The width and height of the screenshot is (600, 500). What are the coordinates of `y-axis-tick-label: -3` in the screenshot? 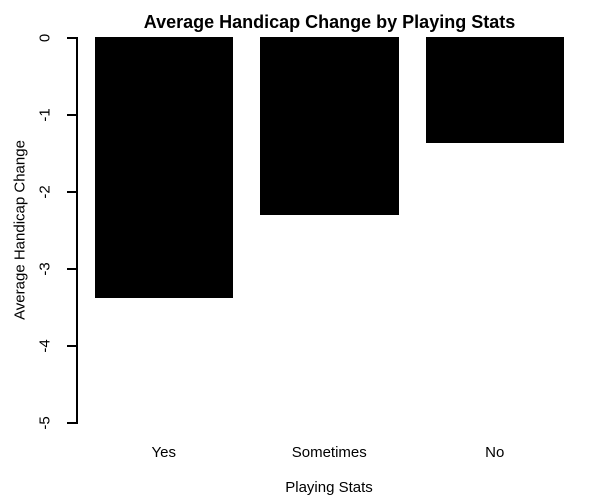 It's located at (45, 269).